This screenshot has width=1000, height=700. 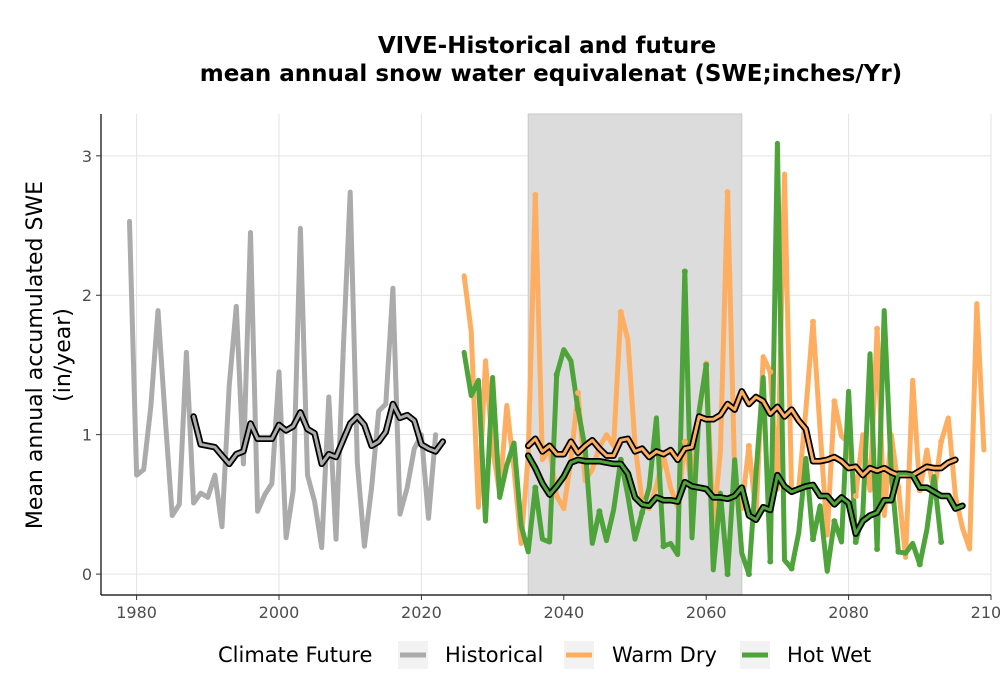 I want to click on y-tick-label: 0, so click(x=87, y=574).